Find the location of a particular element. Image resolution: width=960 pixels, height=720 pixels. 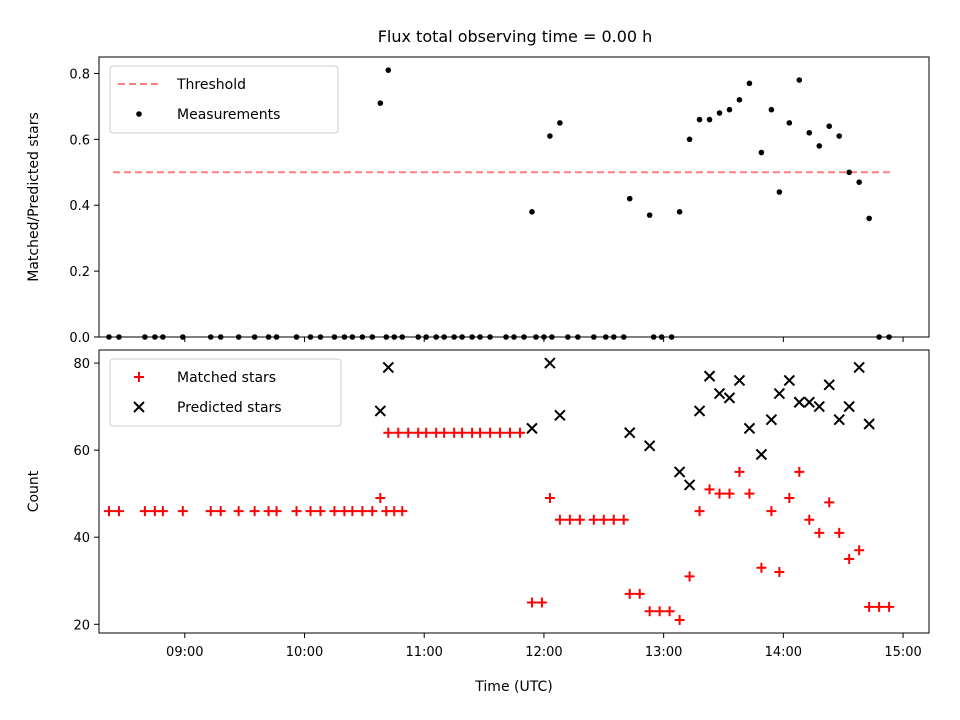

legend-label: Threshold is located at coordinates (211, 85).